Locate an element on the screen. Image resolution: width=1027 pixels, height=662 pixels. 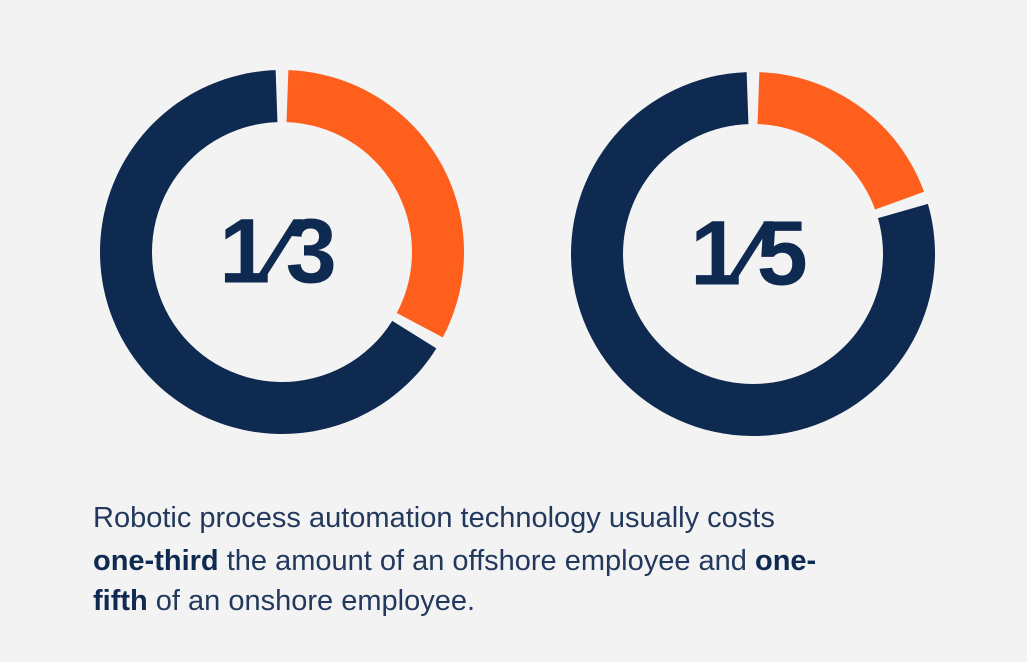
center-label: 1⁄5 is located at coordinates (749, 253).